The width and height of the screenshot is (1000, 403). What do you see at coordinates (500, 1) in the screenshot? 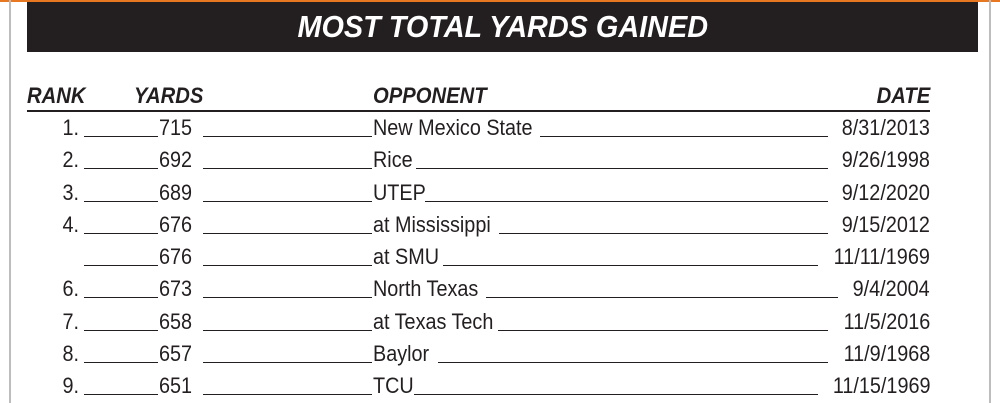
I see `top-accent-rule` at bounding box center [500, 1].